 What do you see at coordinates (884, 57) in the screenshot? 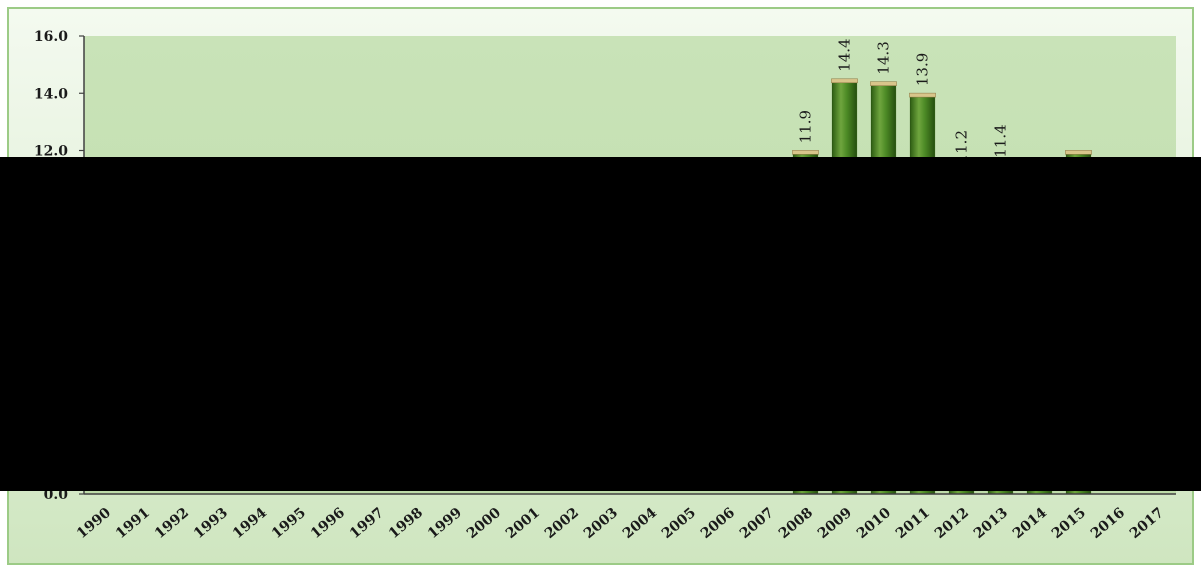
I see `data-label: 14.3` at bounding box center [884, 57].